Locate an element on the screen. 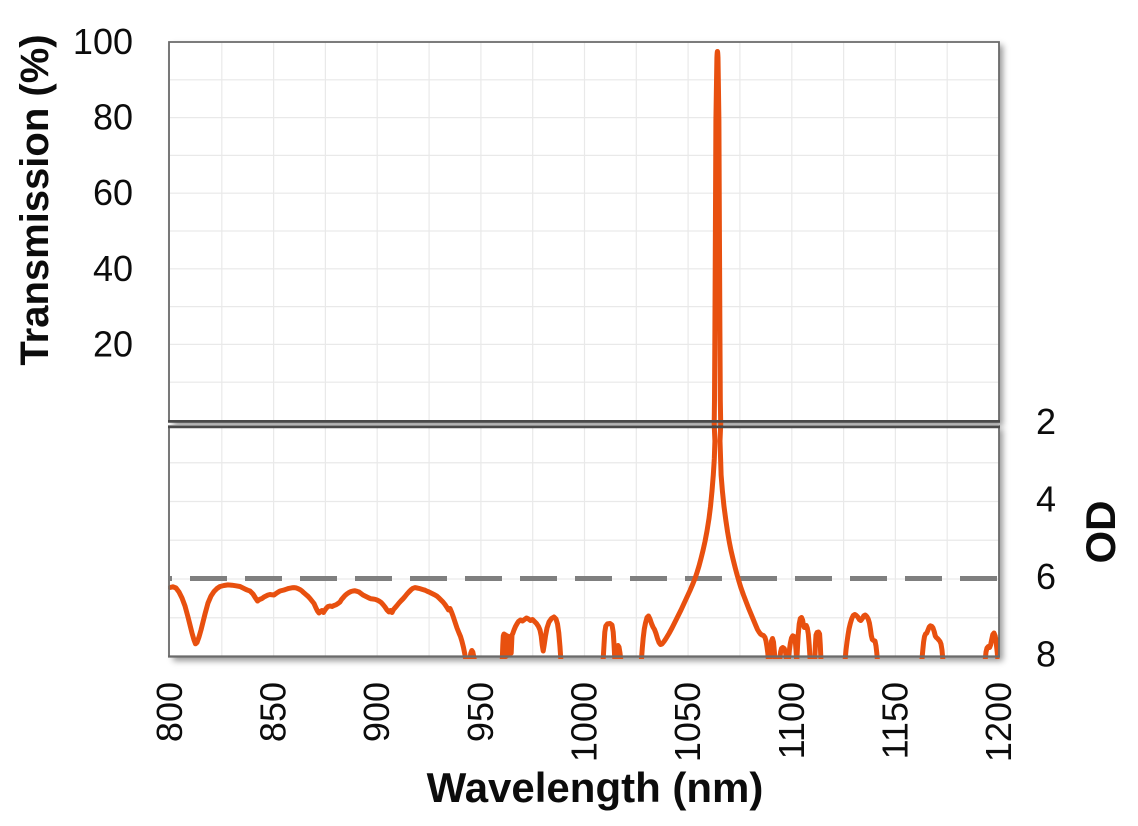 The height and width of the screenshot is (826, 1138). svg-text: 900 is located at coordinates (376, 712).